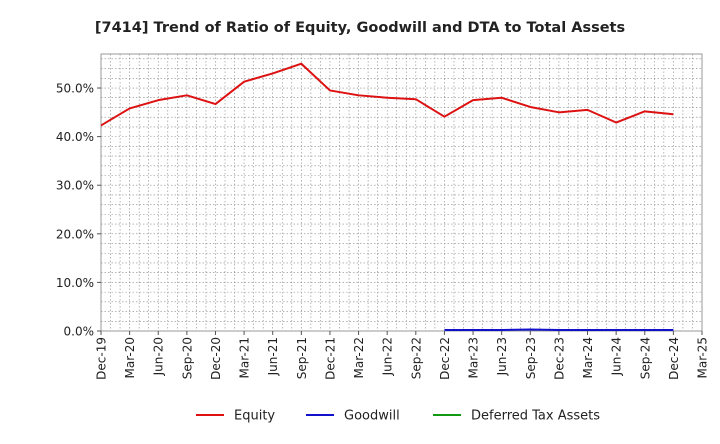  What do you see at coordinates (102, 358) in the screenshot?
I see `x-tick-label: Dec-19` at bounding box center [102, 358].